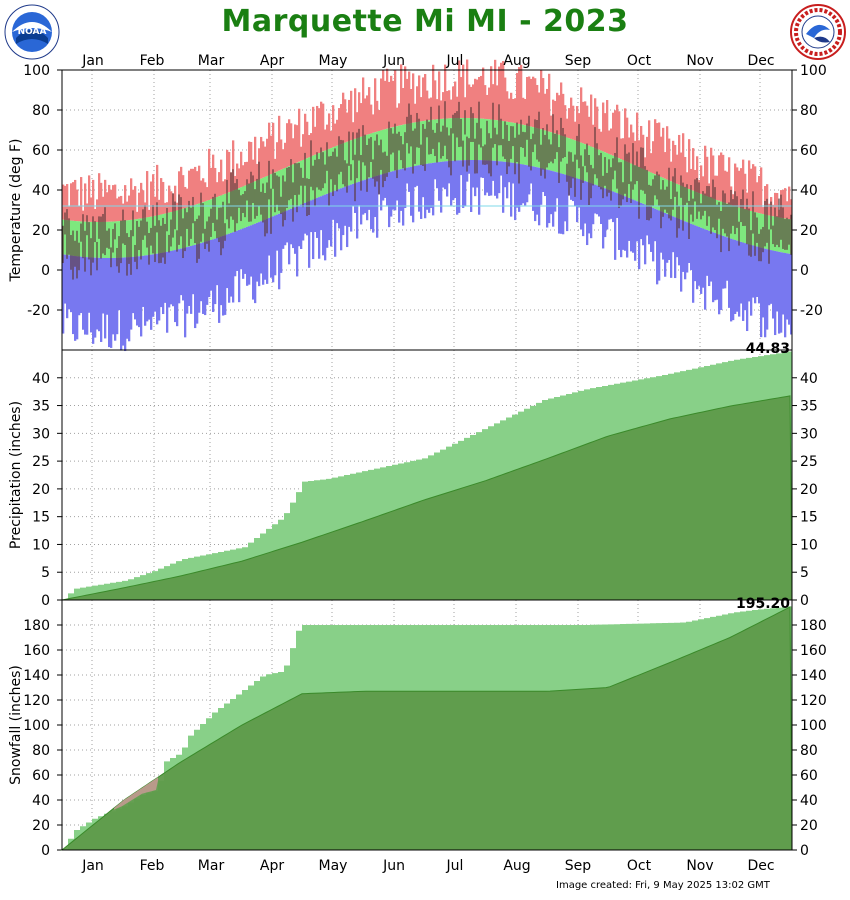  I want to click on precipitation-ytick-left: 5, so click(45, 573).